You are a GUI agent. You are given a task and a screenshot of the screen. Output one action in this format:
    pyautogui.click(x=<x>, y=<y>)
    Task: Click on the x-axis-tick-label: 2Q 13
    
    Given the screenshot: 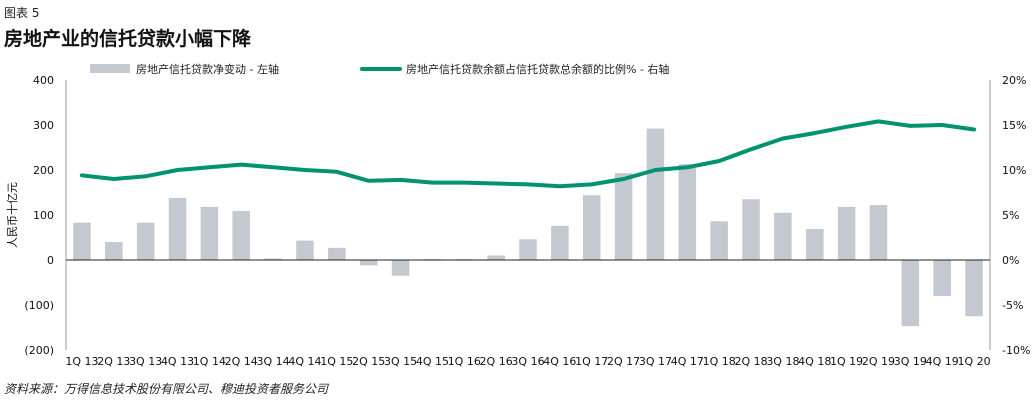 What is the action you would take?
    pyautogui.click(x=113, y=361)
    